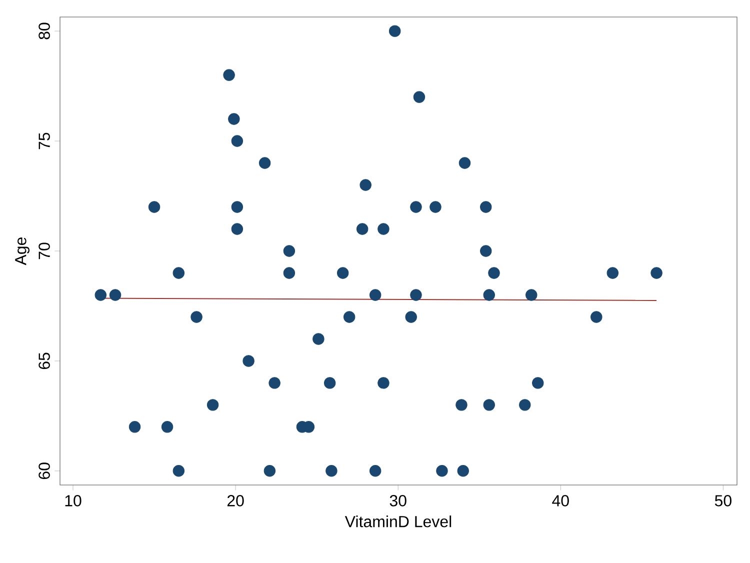 The width and height of the screenshot is (750, 563). Describe the element at coordinates (44, 470) in the screenshot. I see `y-tick-label: 60` at that location.